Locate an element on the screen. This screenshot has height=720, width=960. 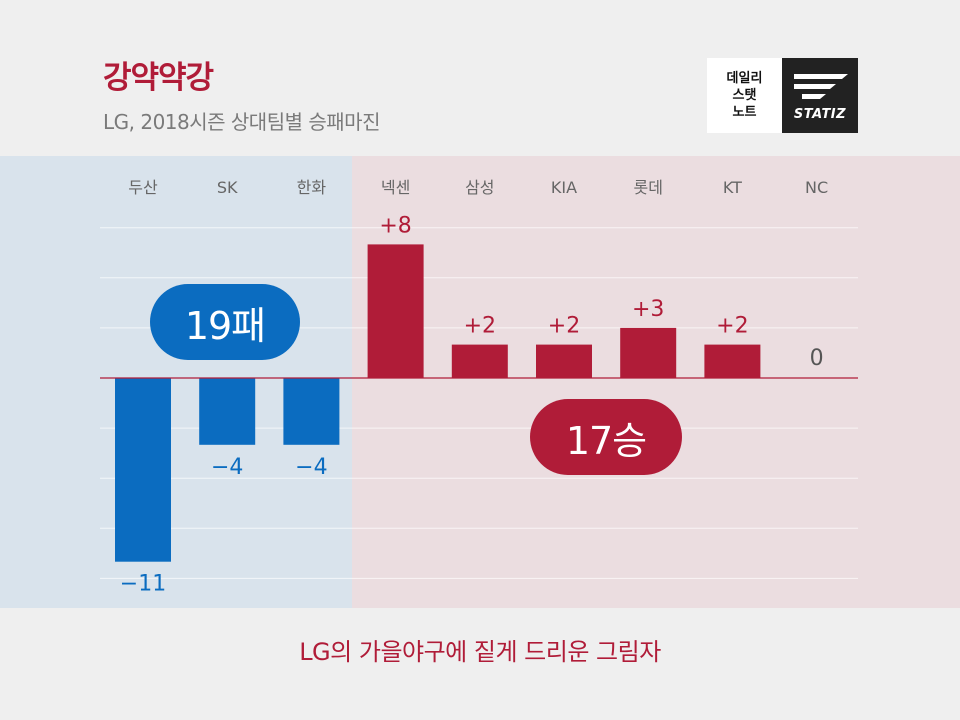
team-label: 두산 is located at coordinates (143, 187).